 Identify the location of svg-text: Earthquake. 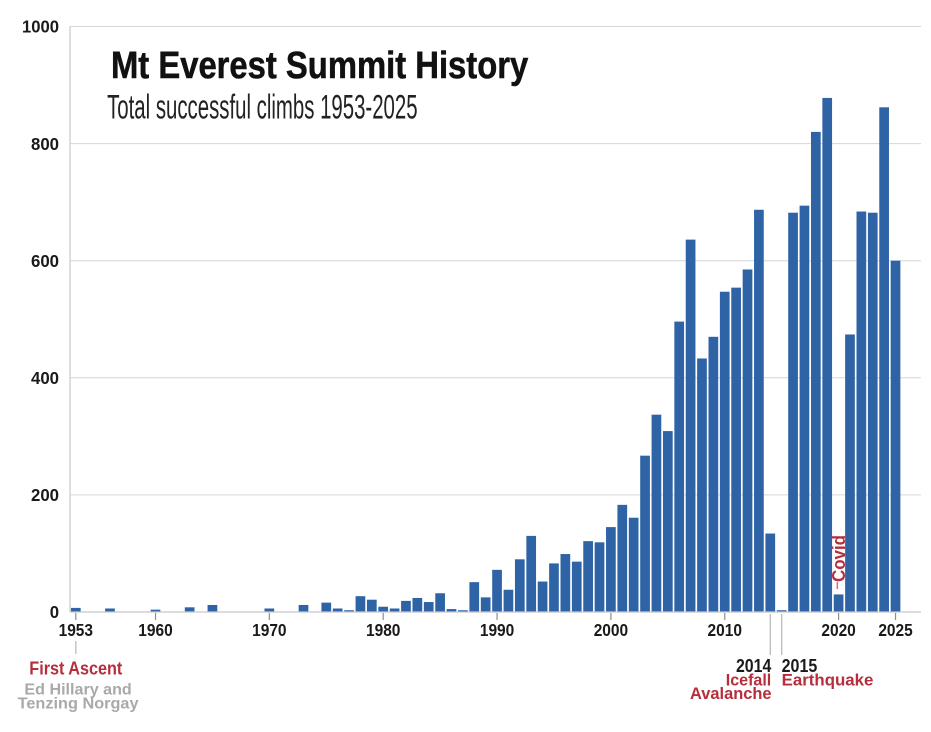
(828, 681).